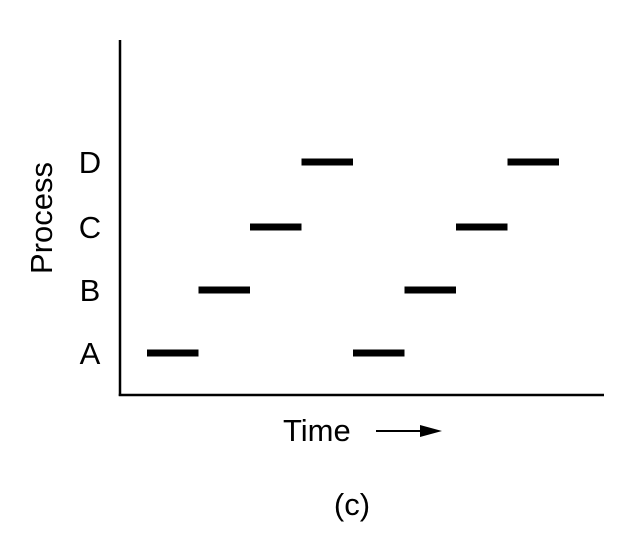 The width and height of the screenshot is (638, 547). What do you see at coordinates (352, 504) in the screenshot?
I see `figure-caption: (c)` at bounding box center [352, 504].